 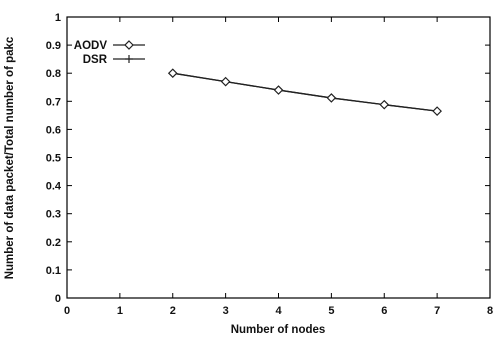 What do you see at coordinates (120, 311) in the screenshot?
I see `x-tick-label: 1` at bounding box center [120, 311].